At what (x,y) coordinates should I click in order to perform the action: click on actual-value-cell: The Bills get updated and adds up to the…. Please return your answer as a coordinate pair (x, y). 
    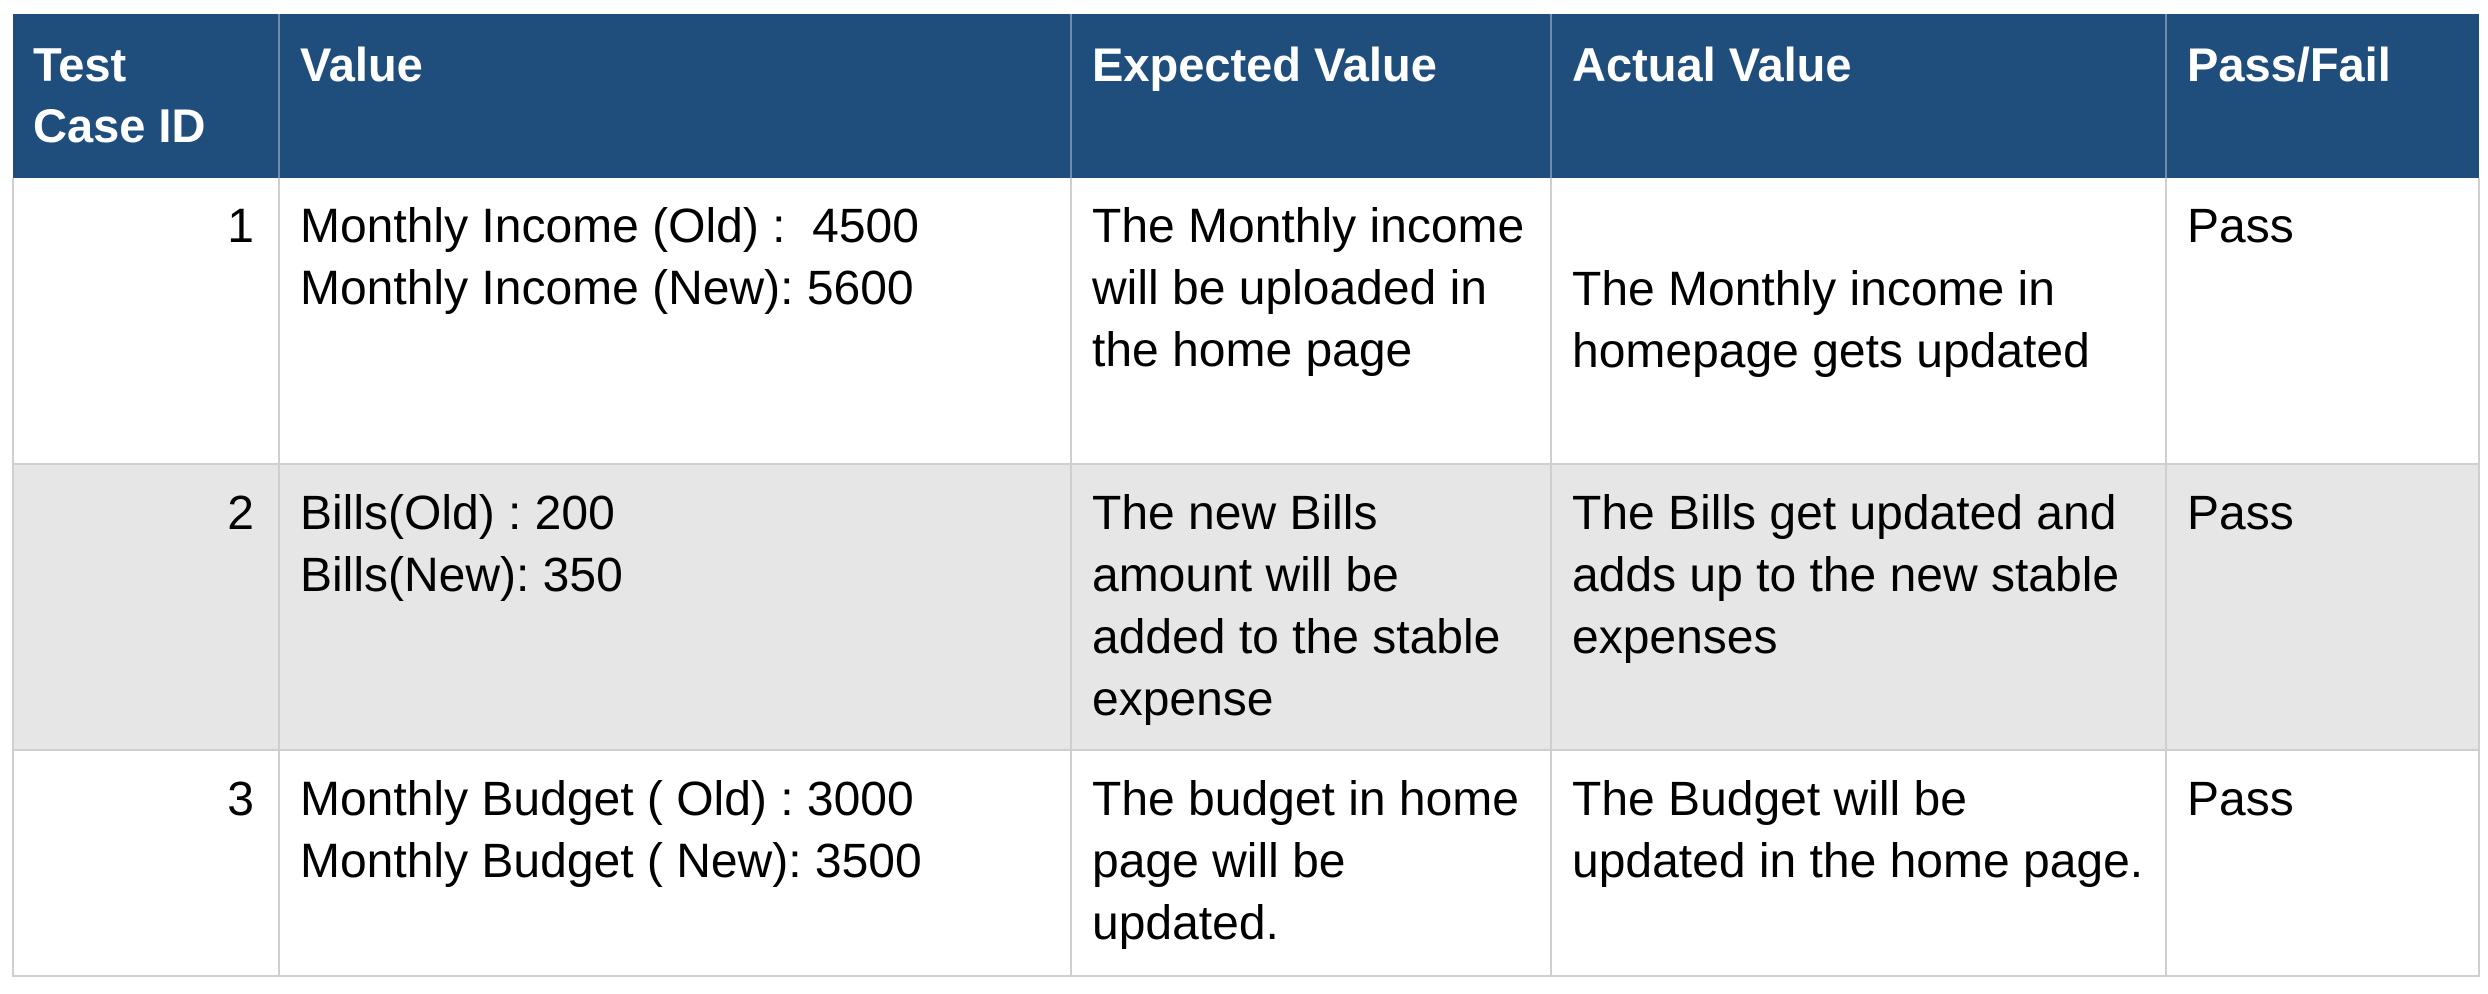
    Looking at the image, I should click on (1859, 607).